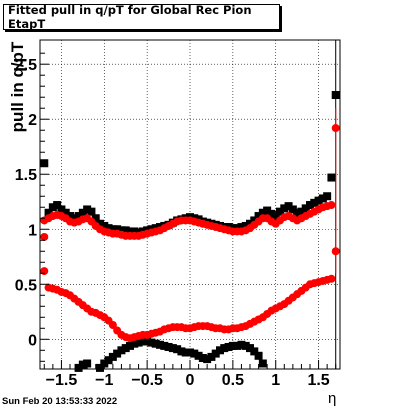 The height and width of the screenshot is (409, 400). I want to click on x-tick-label: −1.5, so click(62, 380).